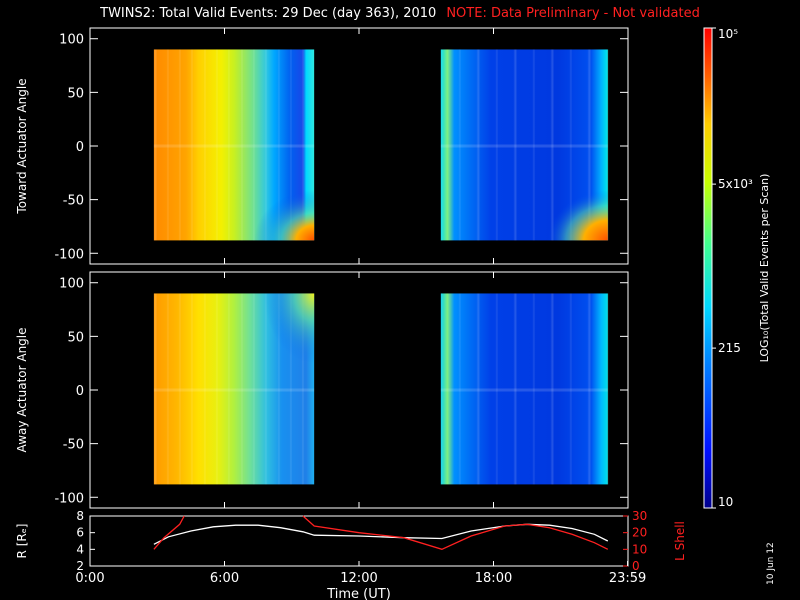  What do you see at coordinates (358, 578) in the screenshot?
I see `x-tick-label: 12:00` at bounding box center [358, 578].